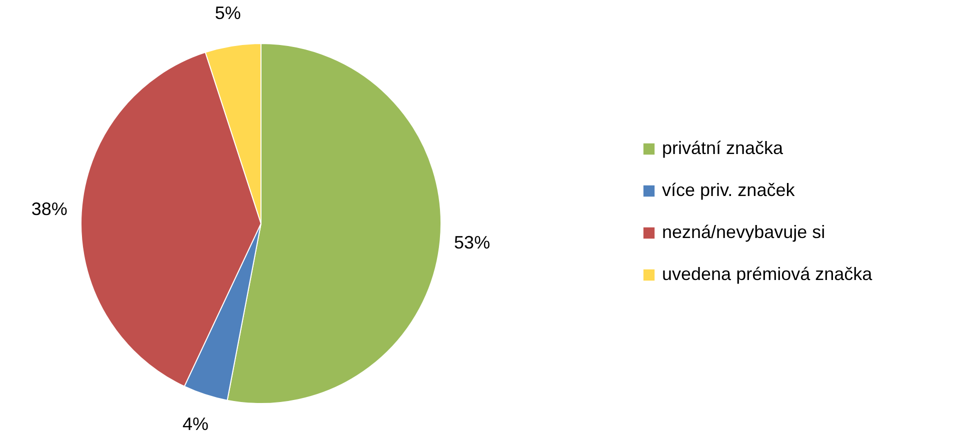 This screenshot has width=958, height=447. What do you see at coordinates (768, 274) in the screenshot?
I see `legend-label: uvedena prémiová značka` at bounding box center [768, 274].